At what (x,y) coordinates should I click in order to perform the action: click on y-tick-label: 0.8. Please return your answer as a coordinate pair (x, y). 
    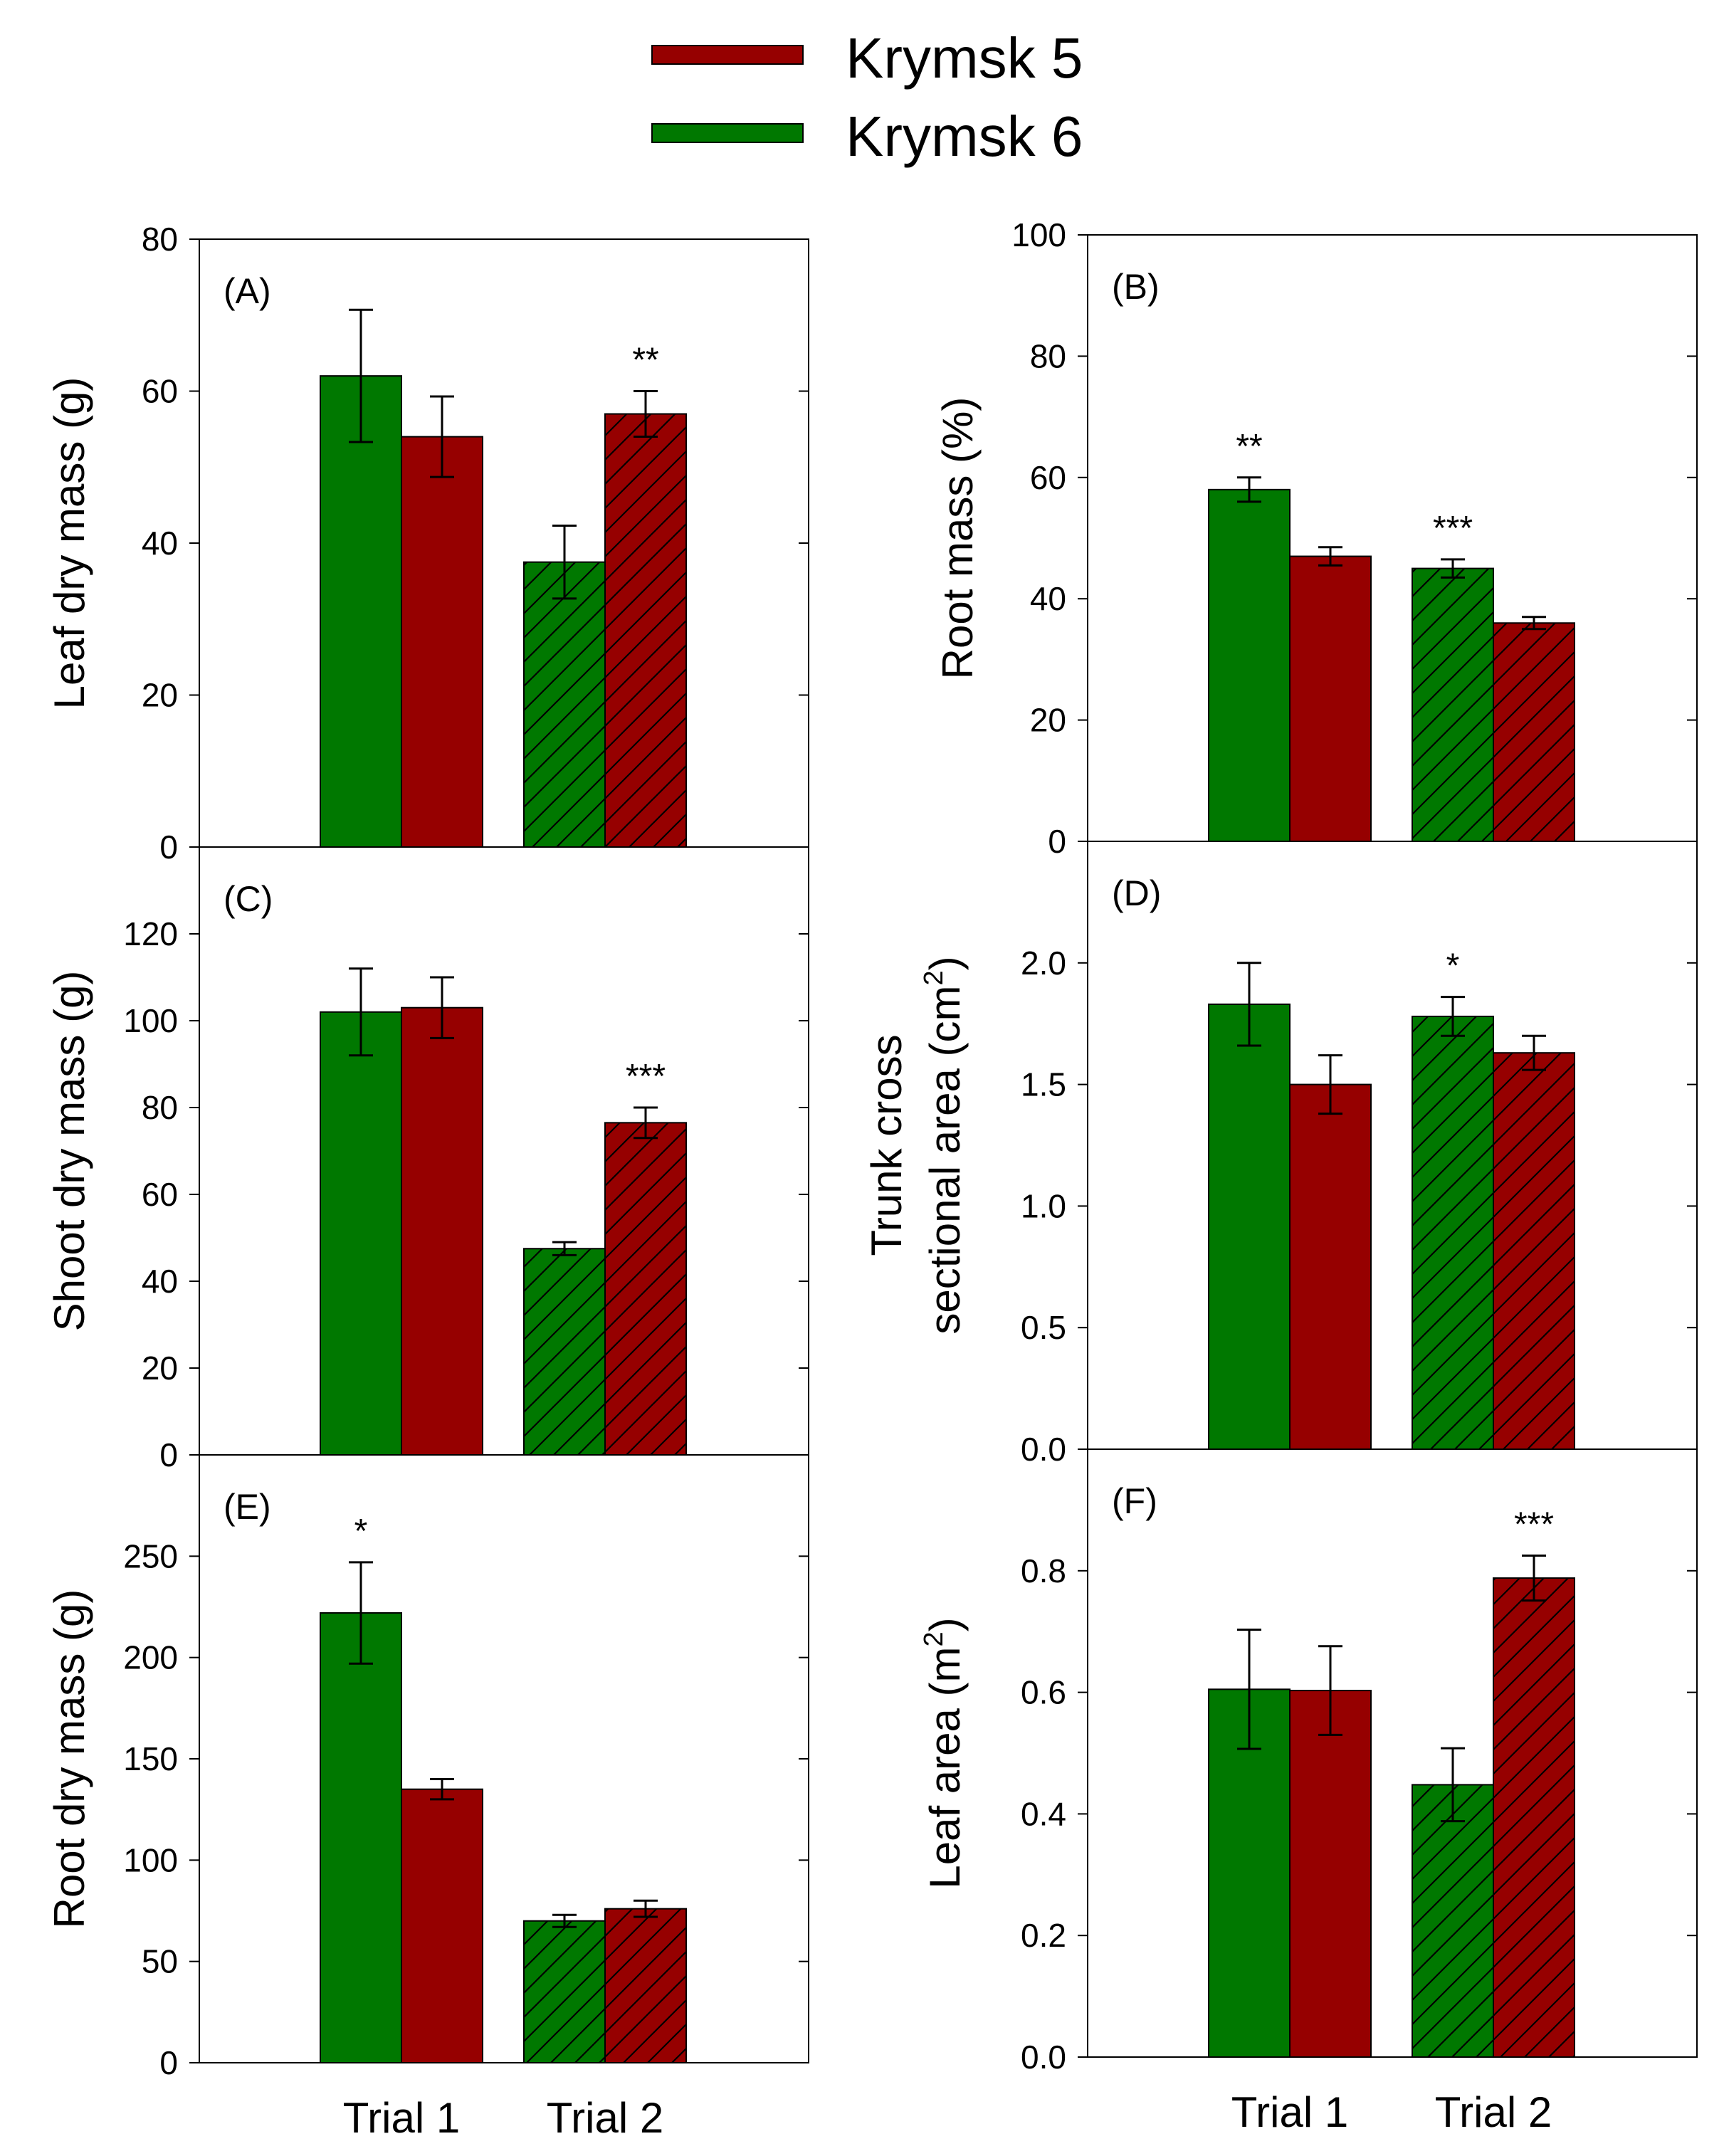
    Looking at the image, I should click on (1043, 1570).